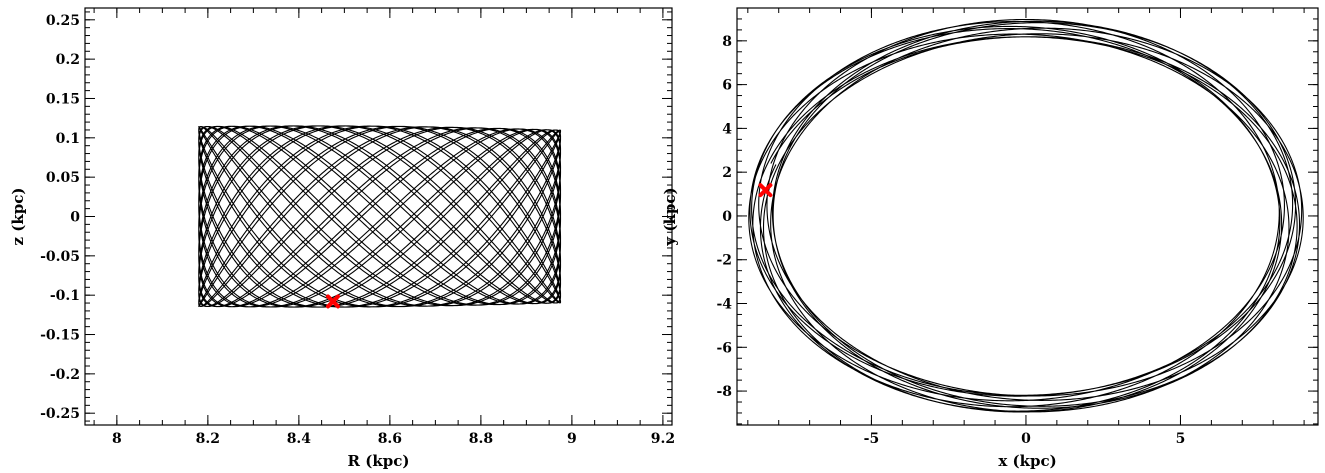 This screenshot has height=473, width=1325. I want to click on y-tick-label: -0.2, so click(65, 375).